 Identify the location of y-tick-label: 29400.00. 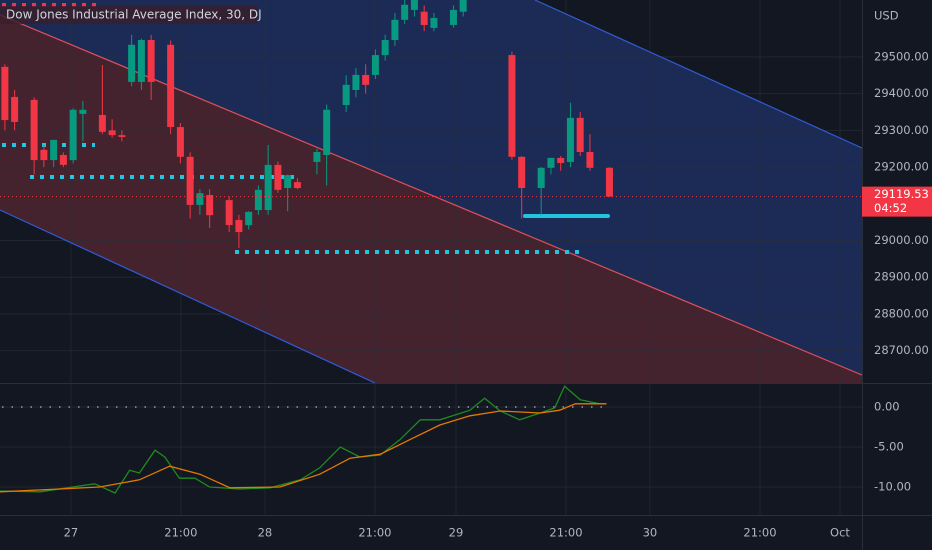
(901, 93).